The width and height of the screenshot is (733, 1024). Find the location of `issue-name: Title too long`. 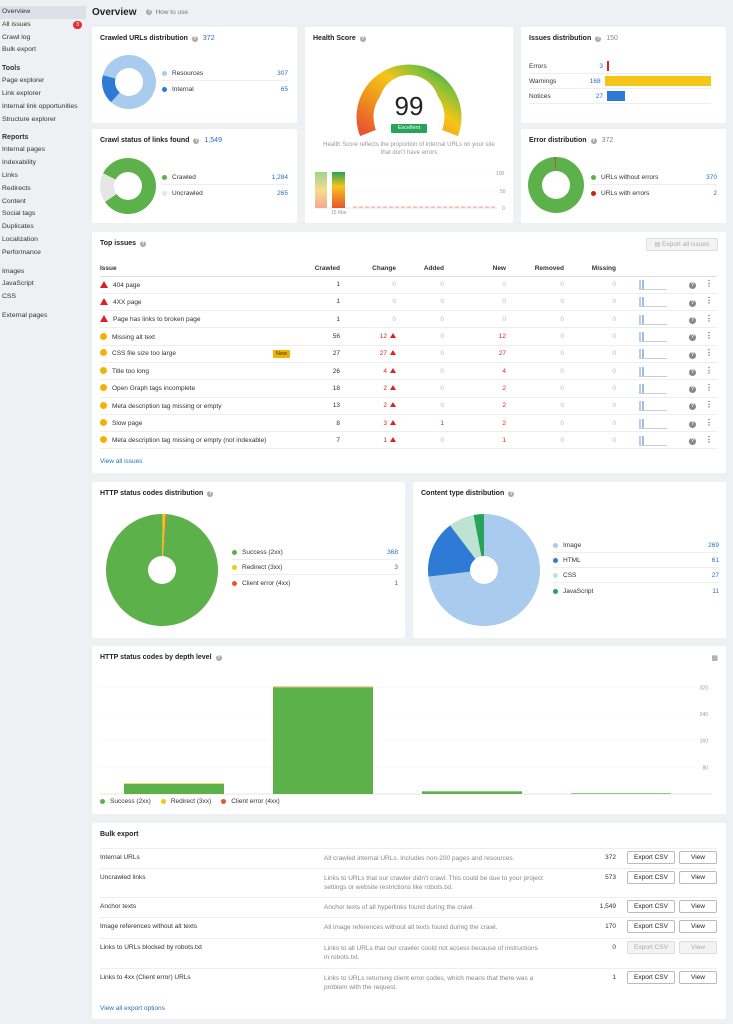

issue-name: Title too long is located at coordinates (130, 372).